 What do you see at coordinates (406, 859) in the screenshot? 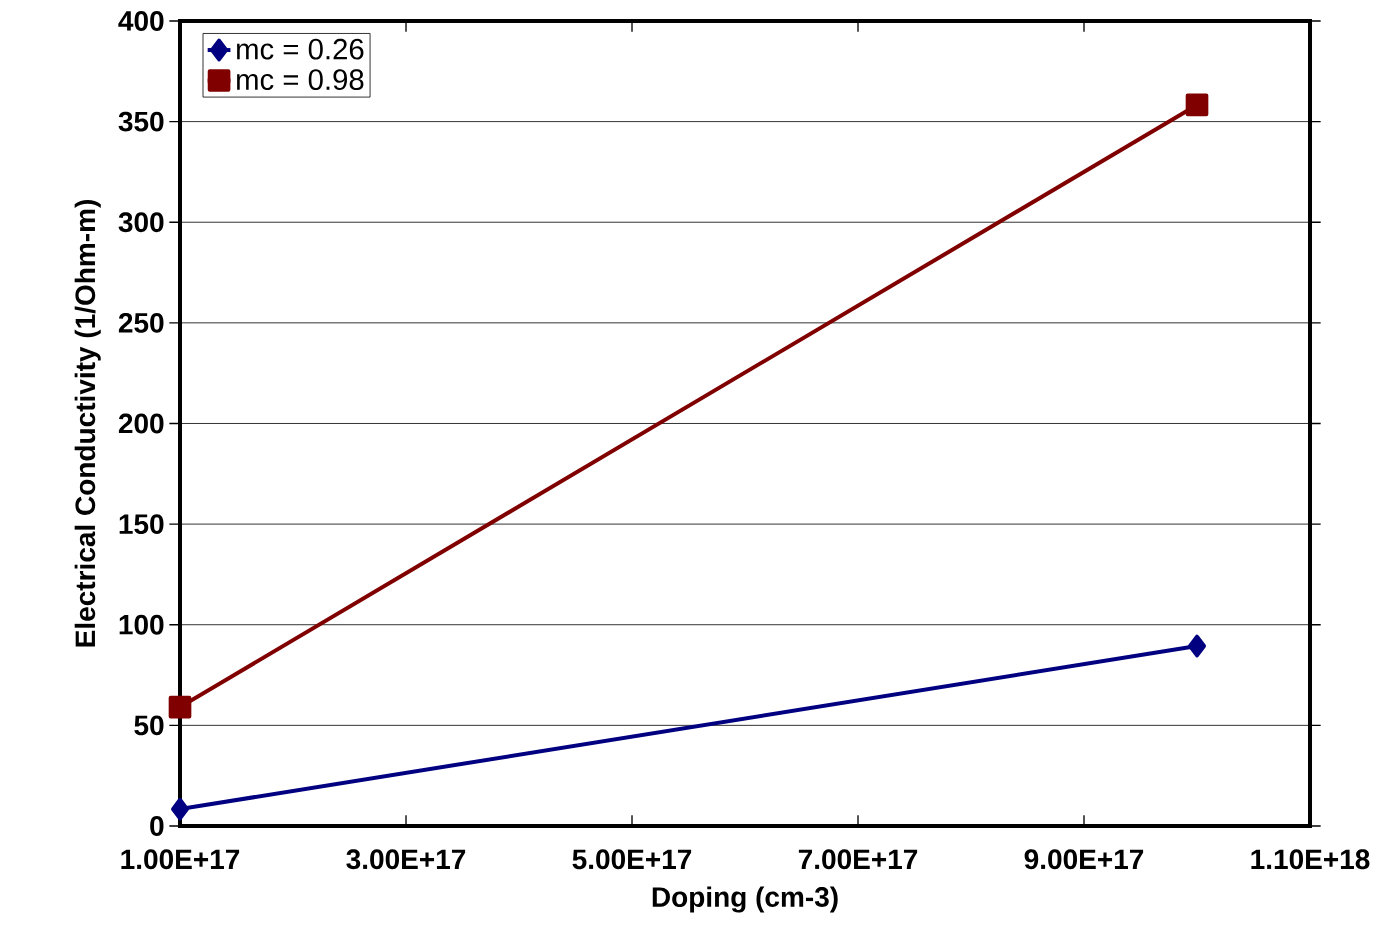
I see `x-tick-label: 3.00E+17` at bounding box center [406, 859].